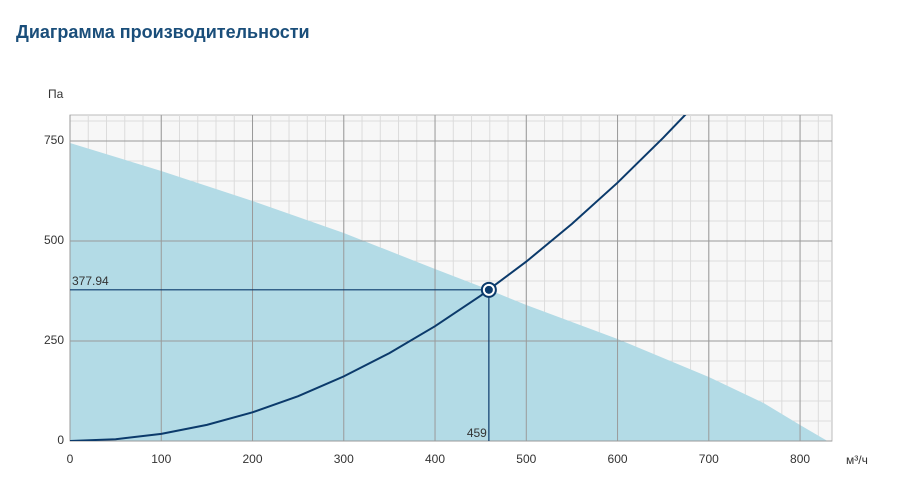 The height and width of the screenshot is (491, 900). Describe the element at coordinates (70, 459) in the screenshot. I see `x-tick-label: 0` at that location.